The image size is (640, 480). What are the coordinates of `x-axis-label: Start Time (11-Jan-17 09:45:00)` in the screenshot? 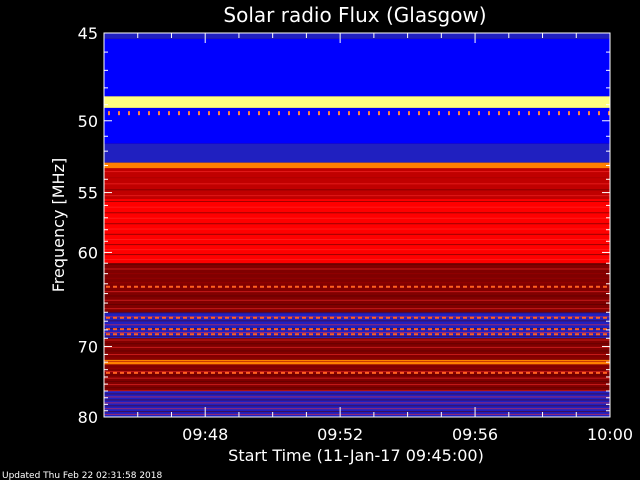 It's located at (356, 455).